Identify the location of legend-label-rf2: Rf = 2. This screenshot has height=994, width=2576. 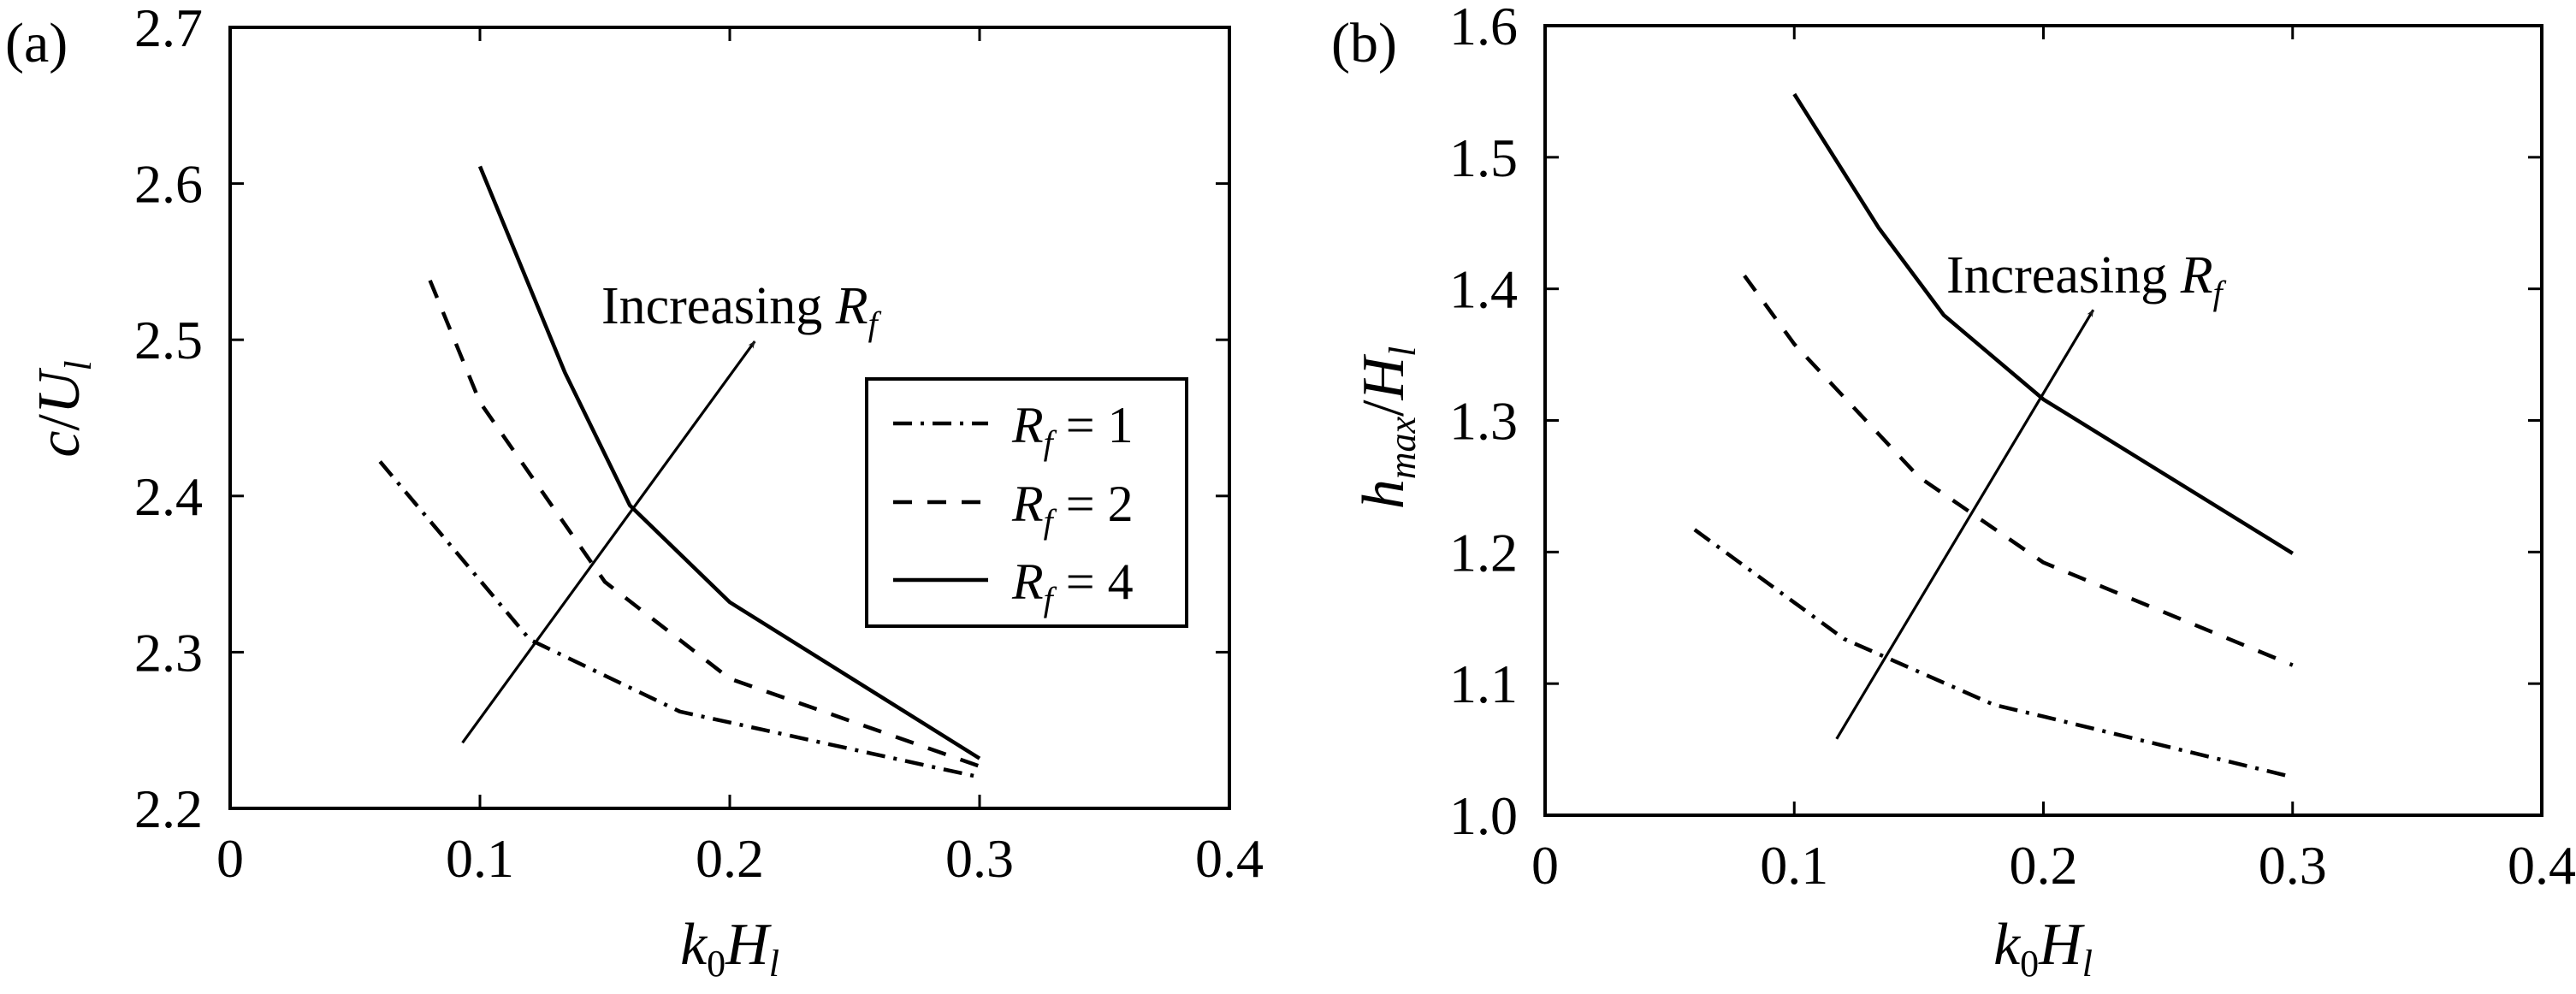
(1072, 508).